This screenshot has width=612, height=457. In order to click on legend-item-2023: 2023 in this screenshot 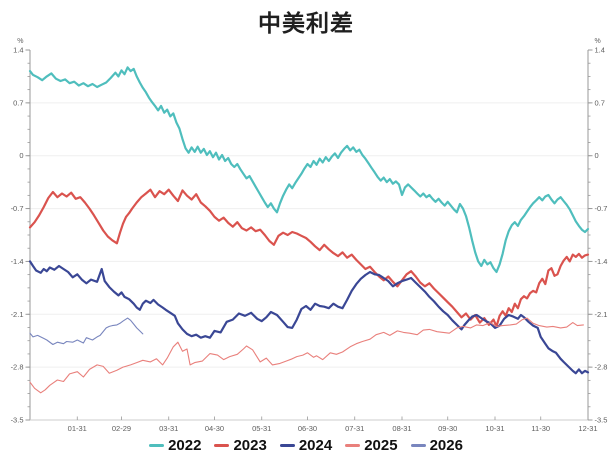, I will do `click(240, 445)`.